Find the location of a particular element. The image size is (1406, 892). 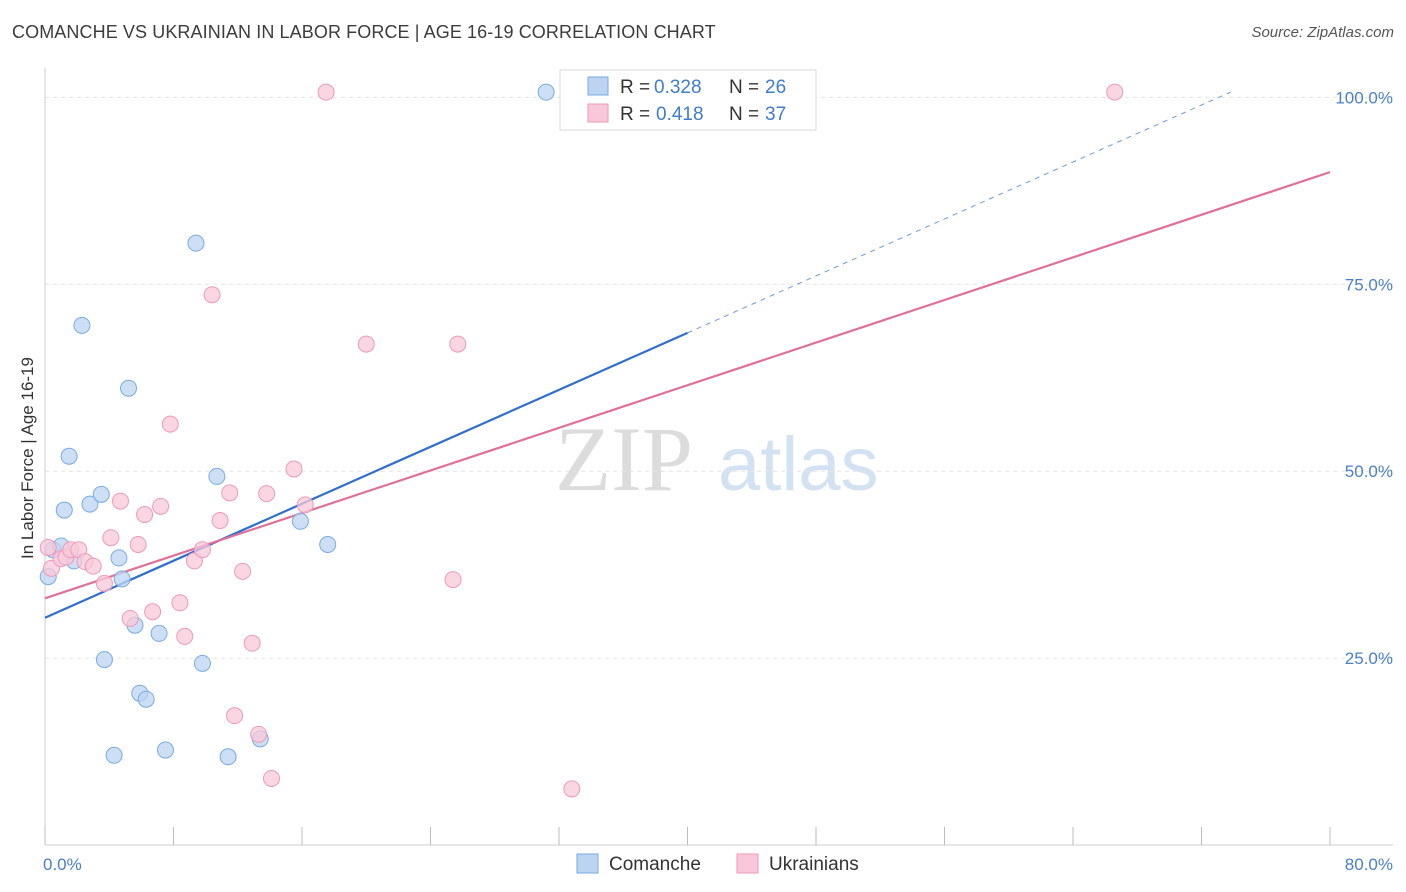

watermark: ZIP atlas is located at coordinates (717, 459).